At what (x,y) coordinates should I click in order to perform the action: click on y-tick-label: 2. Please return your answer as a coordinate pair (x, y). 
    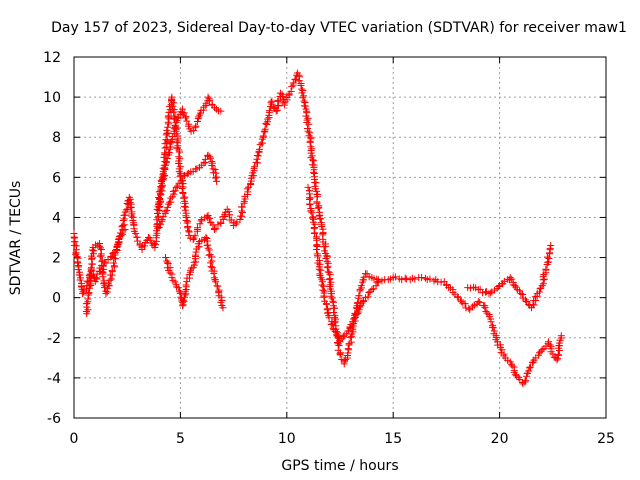
    Looking at the image, I should click on (56, 259).